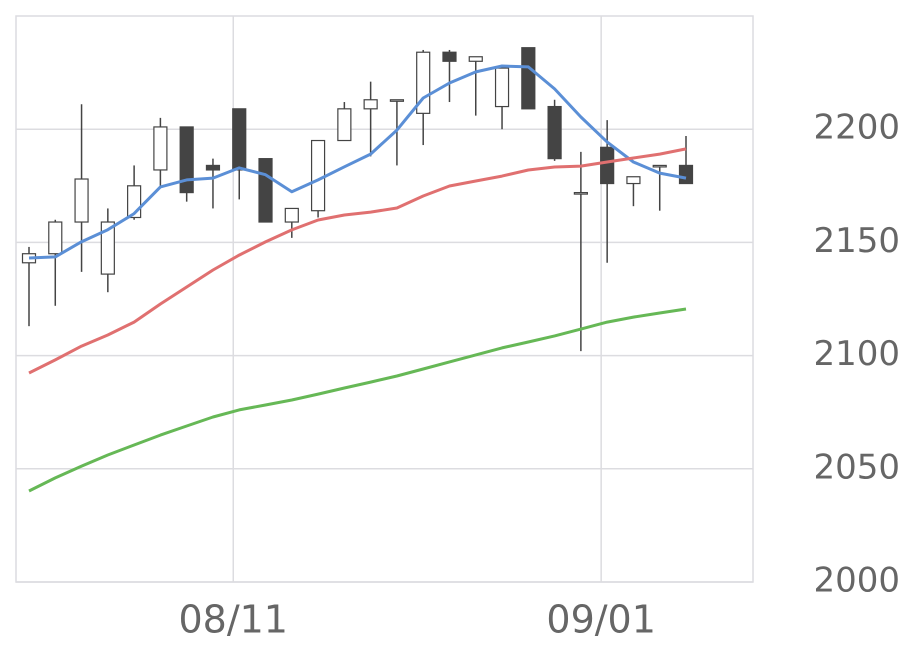  Describe the element at coordinates (856, 128) in the screenshot. I see `y-tick-label: 2200` at that location.